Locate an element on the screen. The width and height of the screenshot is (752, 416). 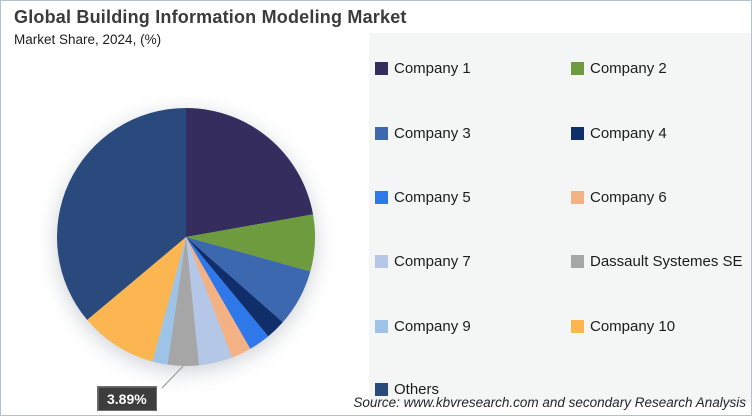
legend-item-company-5: Company 5 is located at coordinates (423, 197).